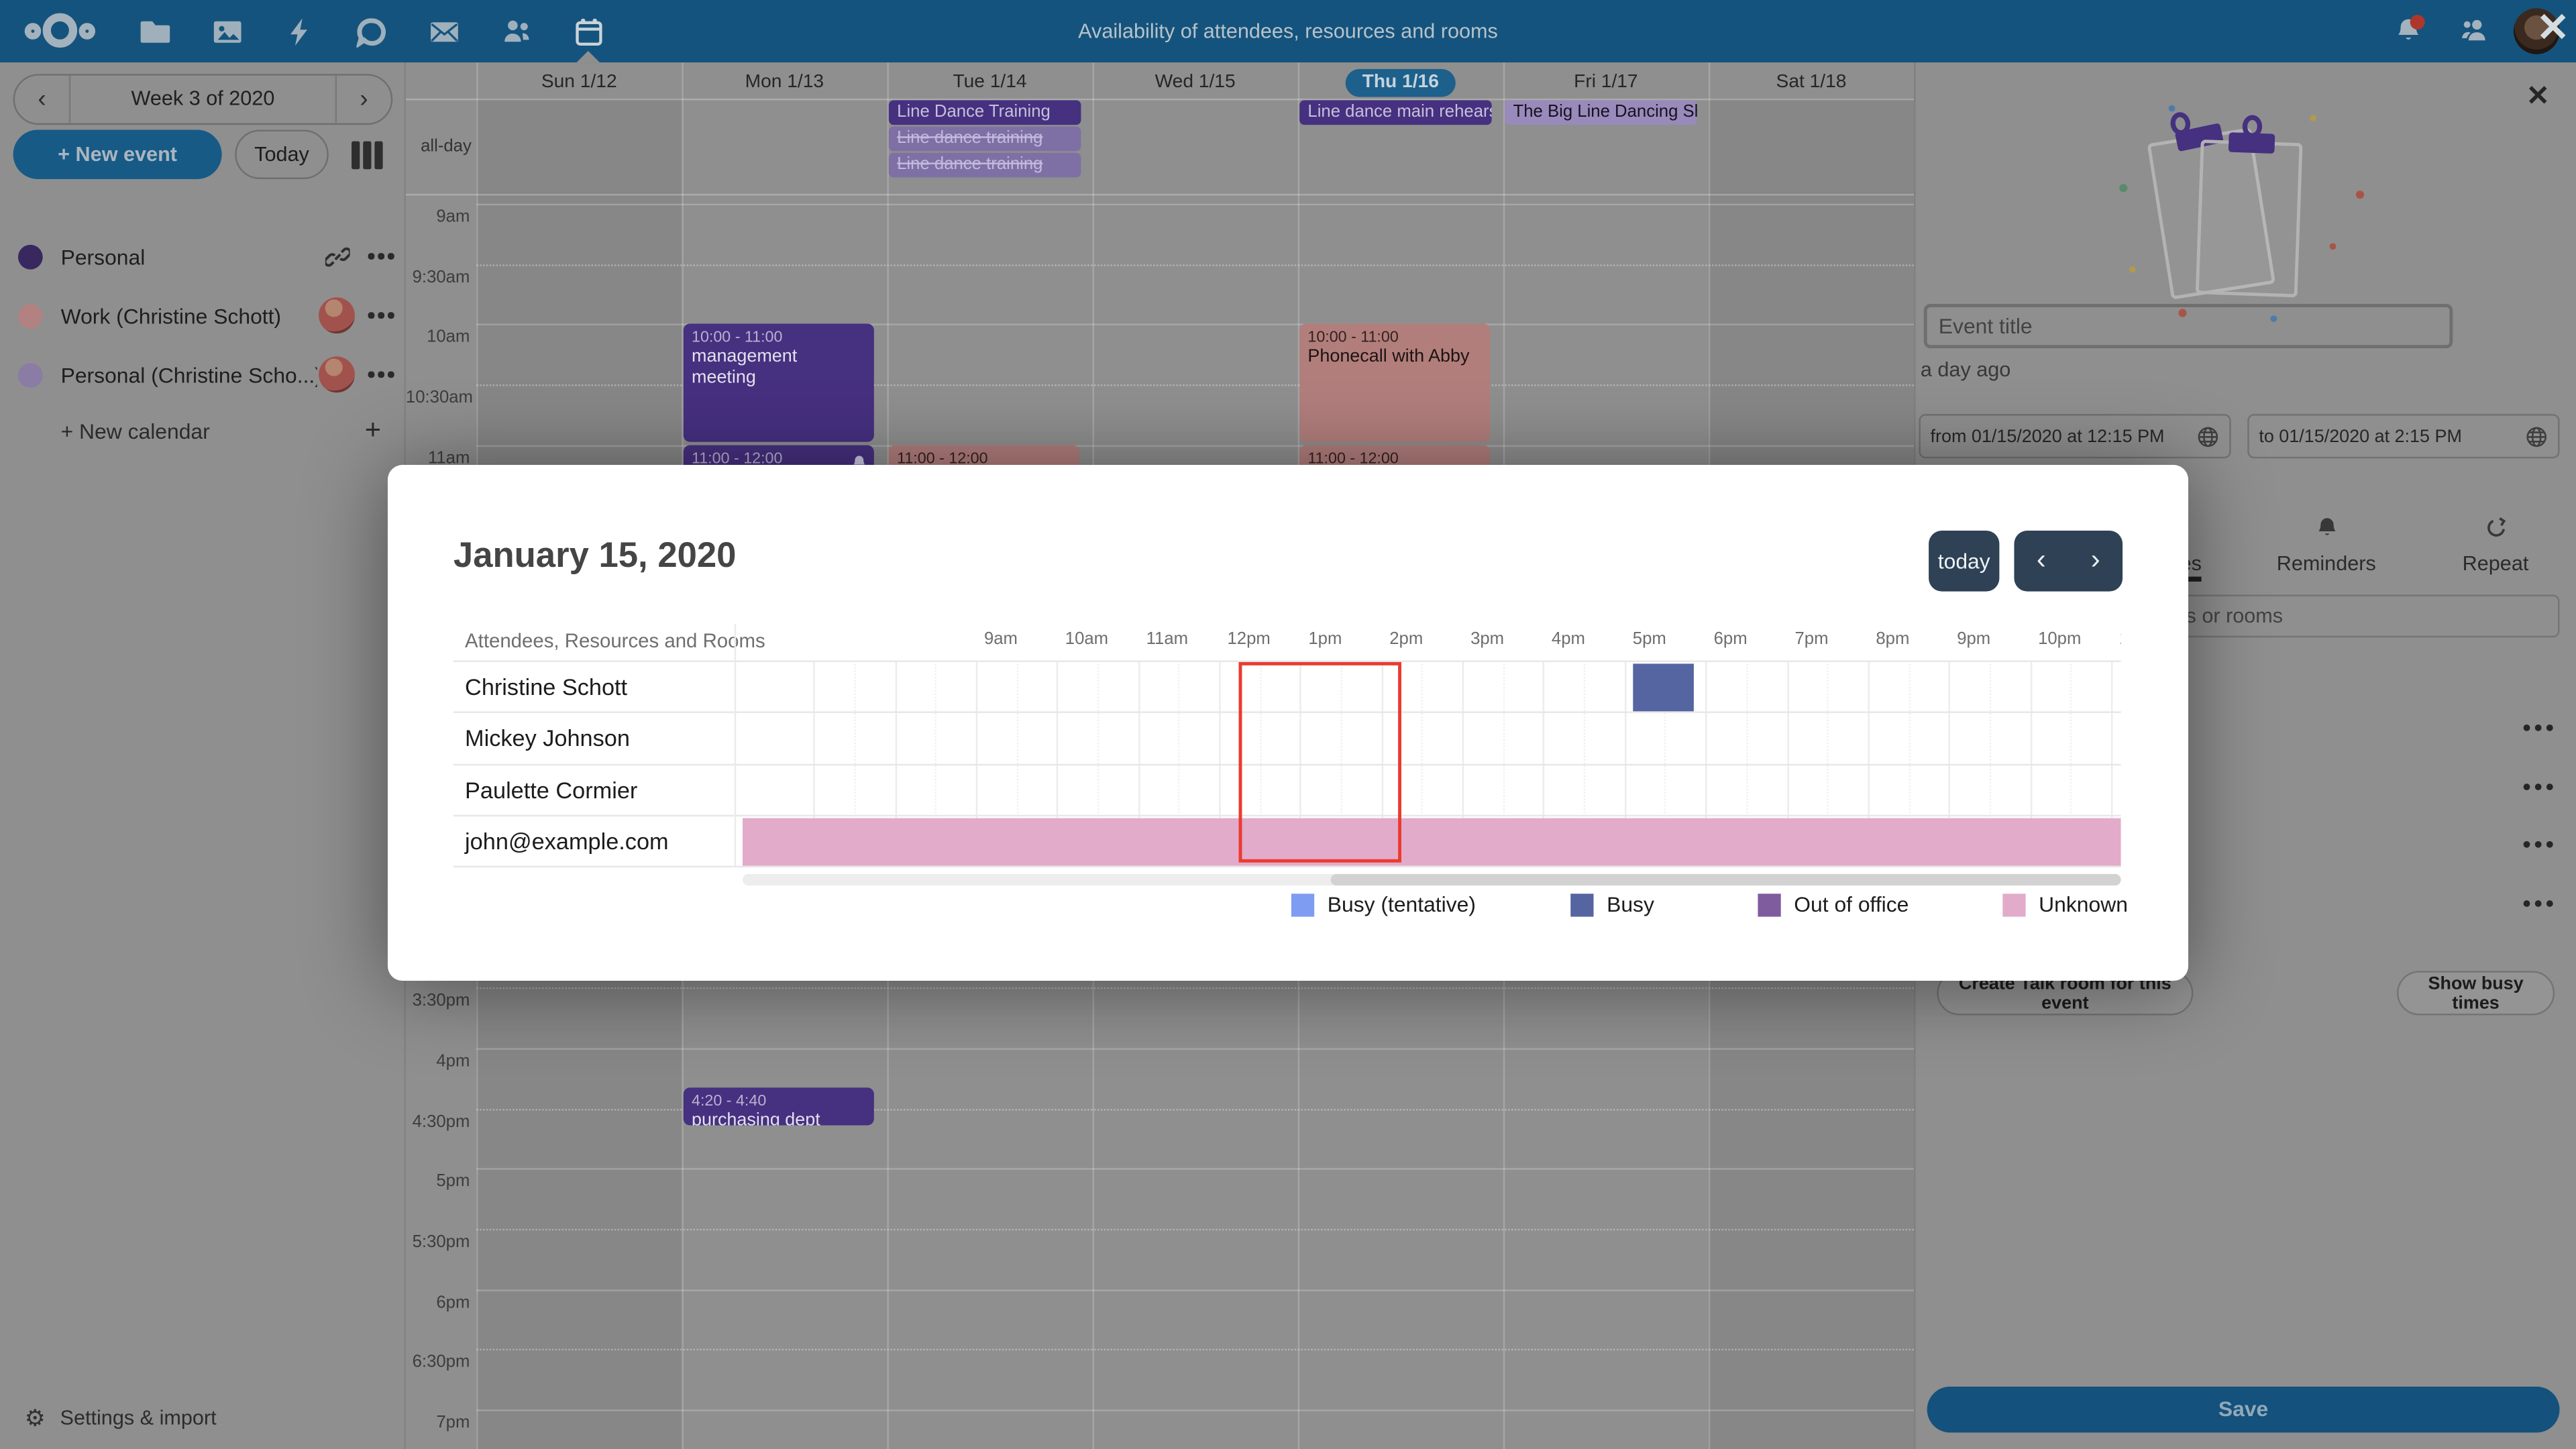 The image size is (2576, 1449). I want to click on modal-nav-buttons: ‹ ›, so click(2068, 561).